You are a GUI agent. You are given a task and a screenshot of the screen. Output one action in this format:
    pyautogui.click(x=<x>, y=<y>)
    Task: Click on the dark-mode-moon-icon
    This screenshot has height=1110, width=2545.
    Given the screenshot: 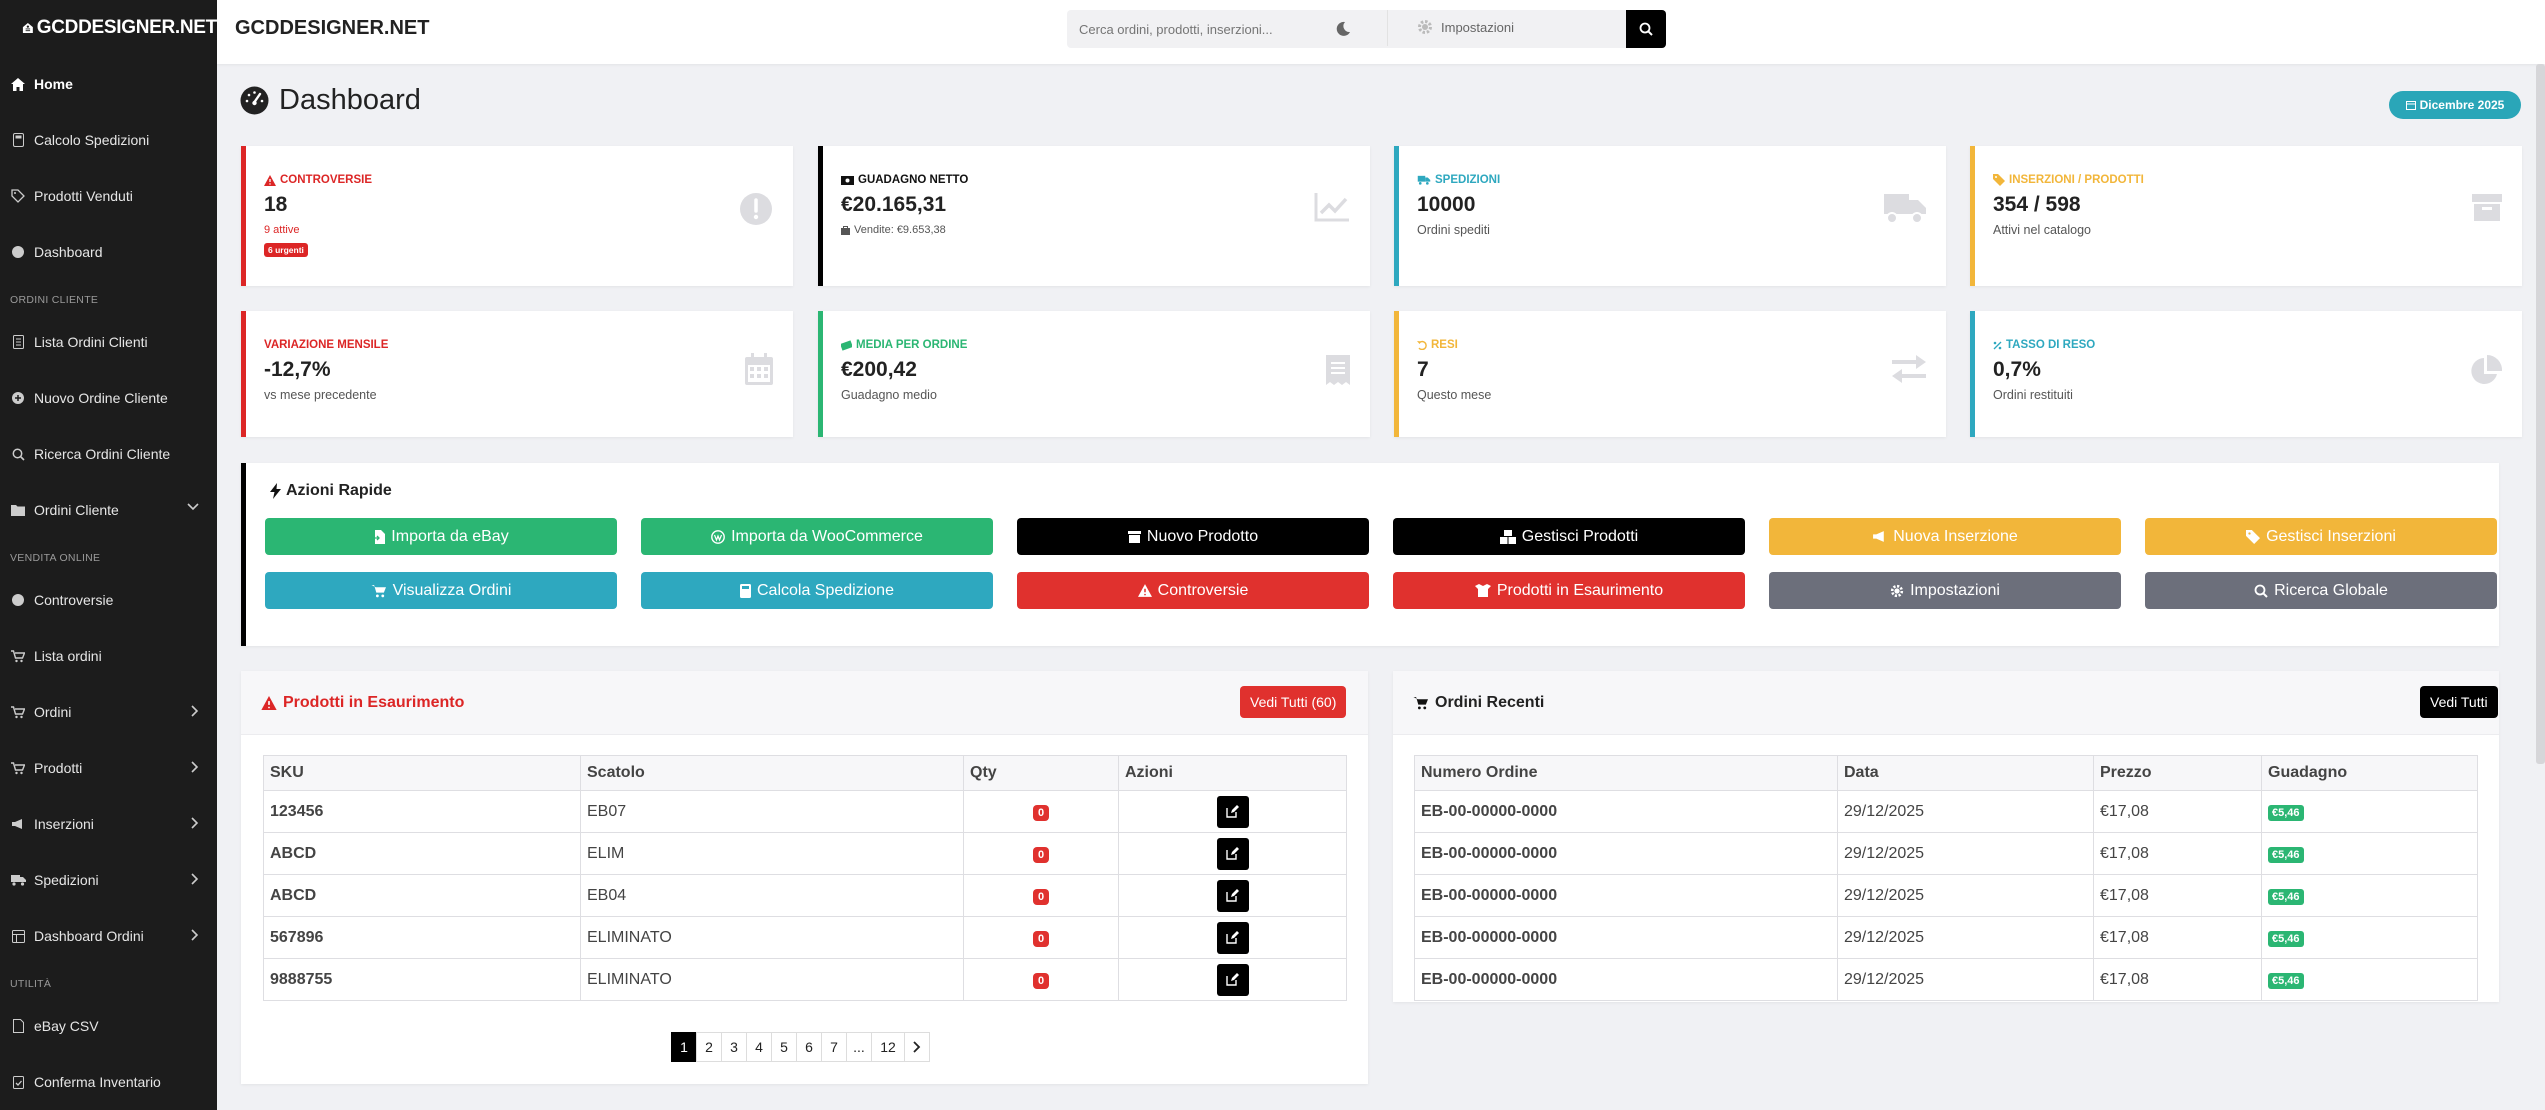 What is the action you would take?
    pyautogui.click(x=1343, y=29)
    